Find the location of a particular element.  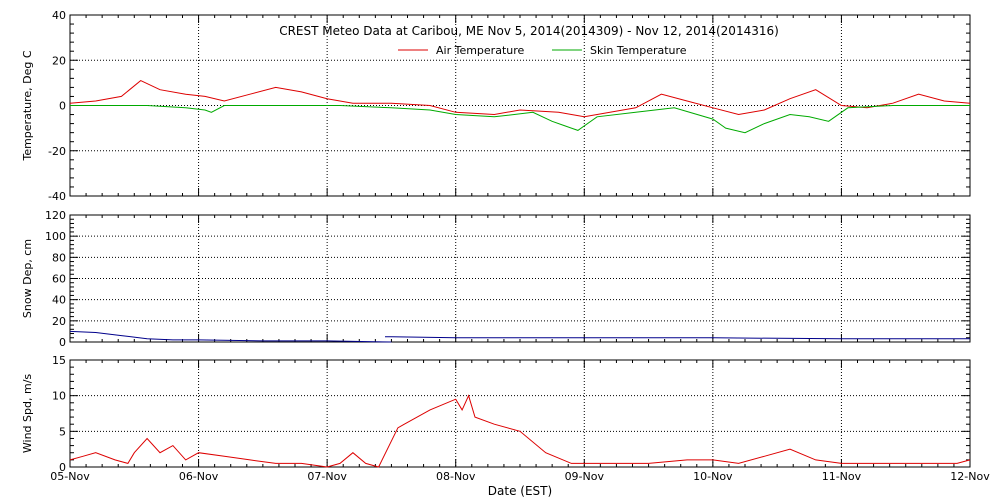

legend-skin-label: Skin Temperature is located at coordinates (638, 50).